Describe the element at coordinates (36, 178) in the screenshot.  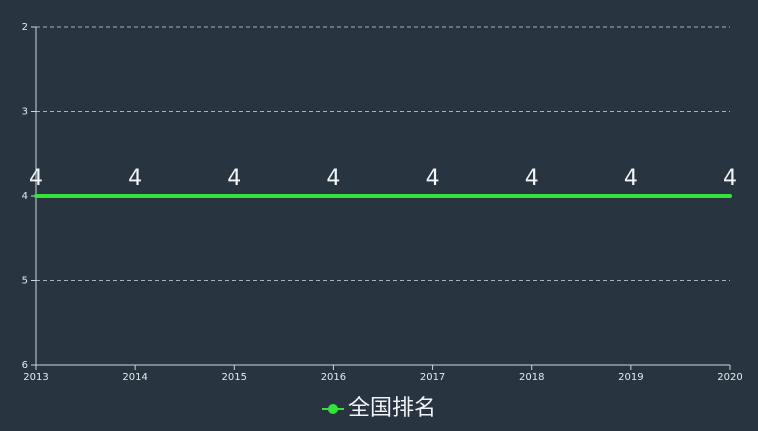
I see `data-label-2013: 4` at that location.